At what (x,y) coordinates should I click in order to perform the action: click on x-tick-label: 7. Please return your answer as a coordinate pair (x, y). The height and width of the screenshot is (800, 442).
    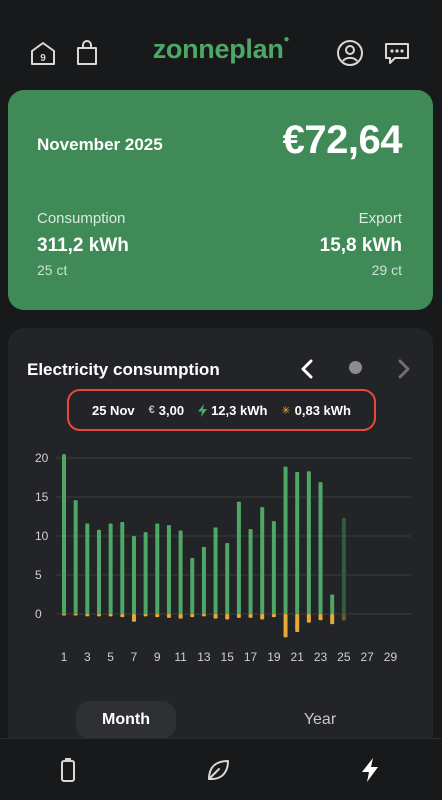
    Looking at the image, I should click on (134, 657).